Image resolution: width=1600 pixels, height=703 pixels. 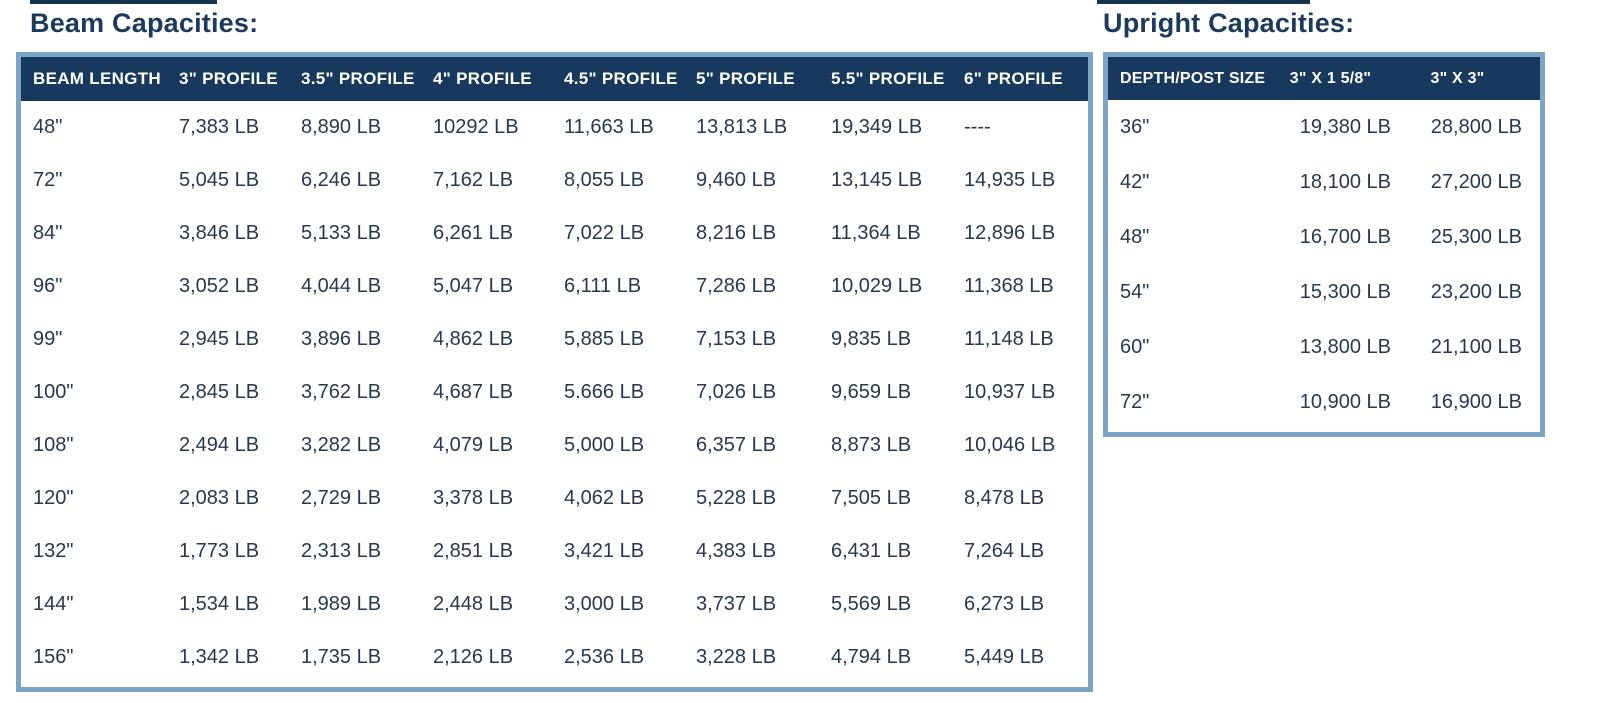 I want to click on column-header: 4" PROFILE, so click(x=486, y=79).